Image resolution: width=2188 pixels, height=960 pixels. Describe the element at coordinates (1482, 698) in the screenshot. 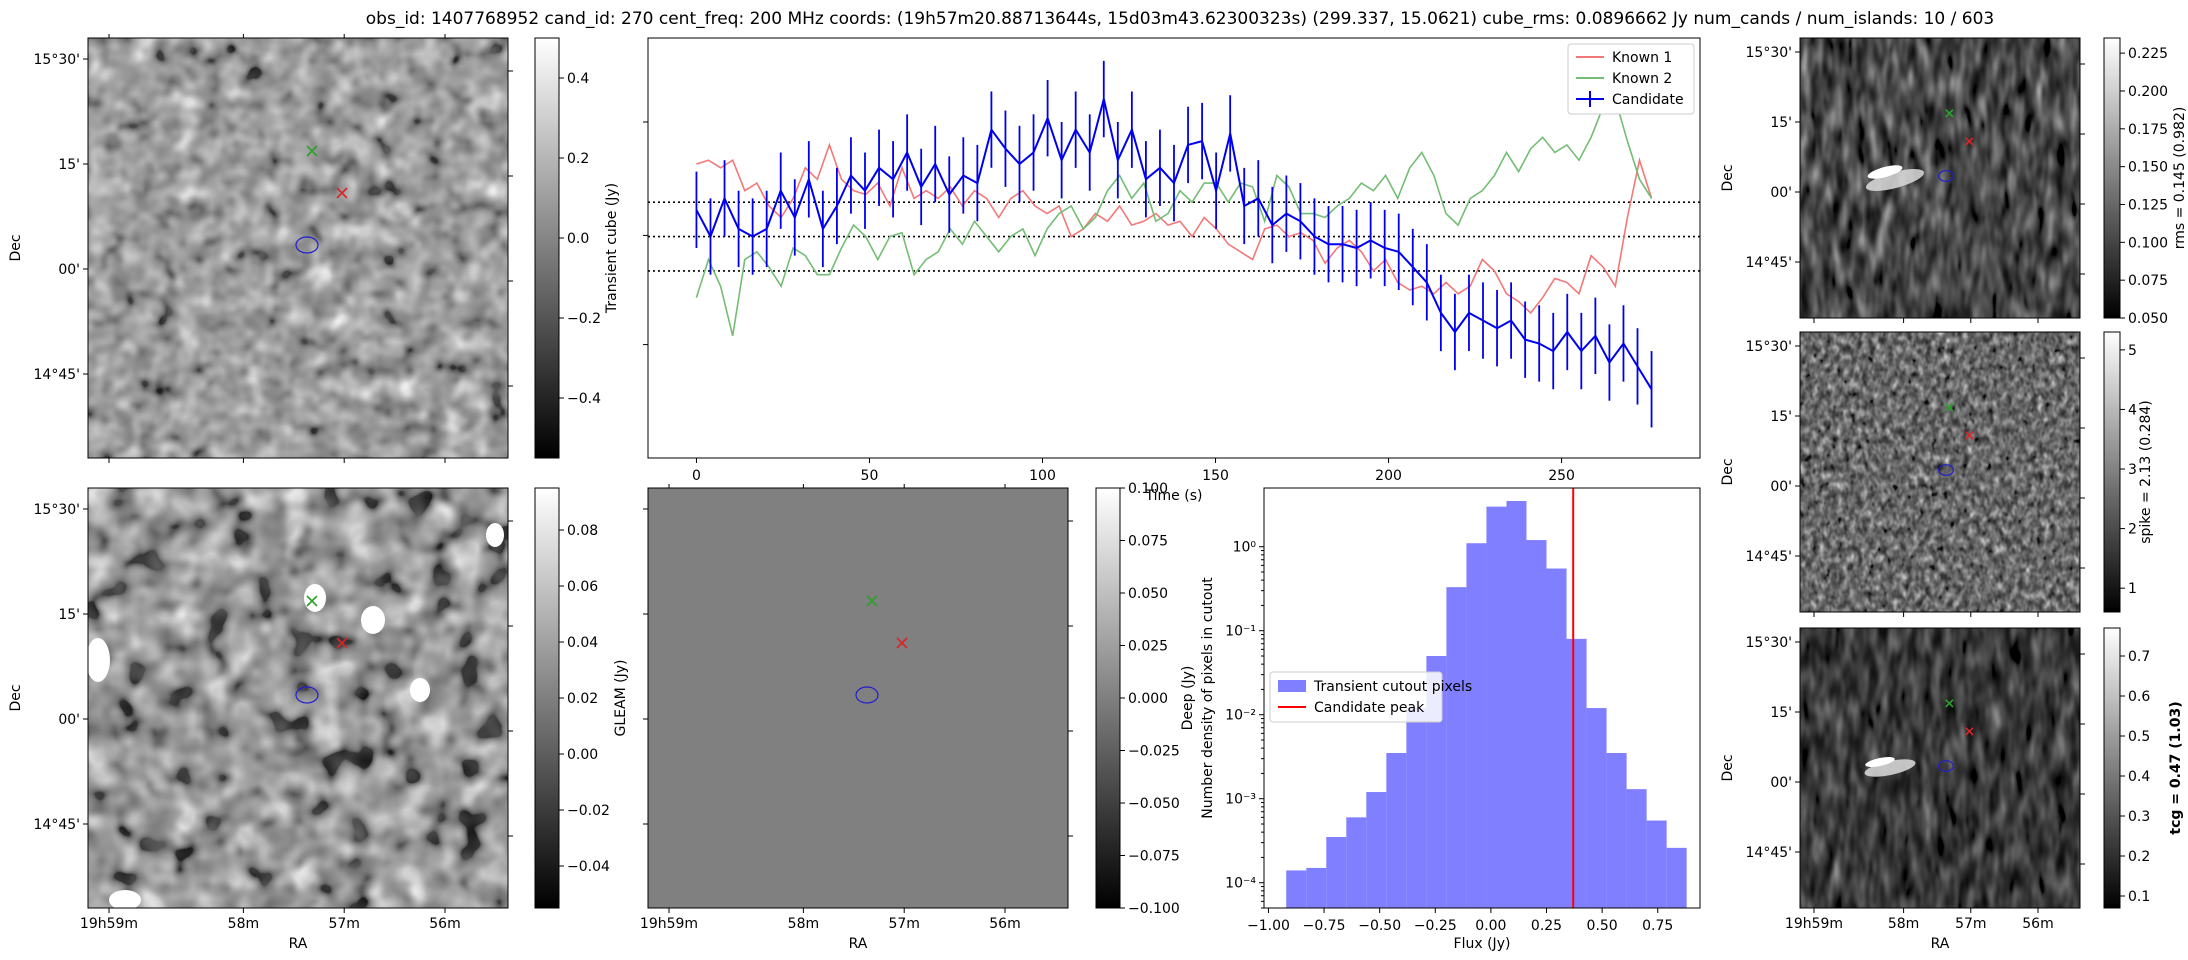

I see `histogram-frame` at that location.